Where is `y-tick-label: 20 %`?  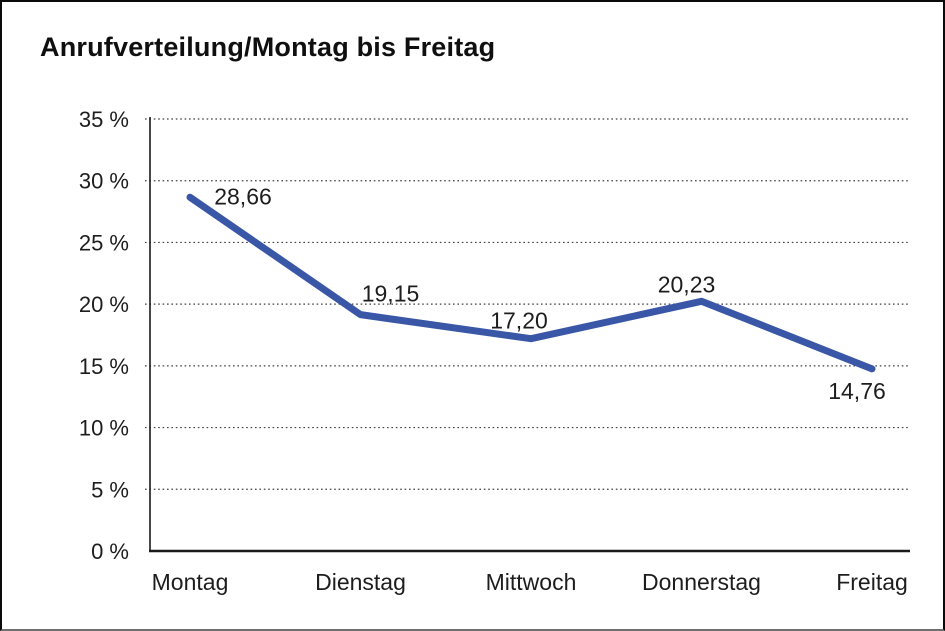 y-tick-label: 20 % is located at coordinates (104, 304).